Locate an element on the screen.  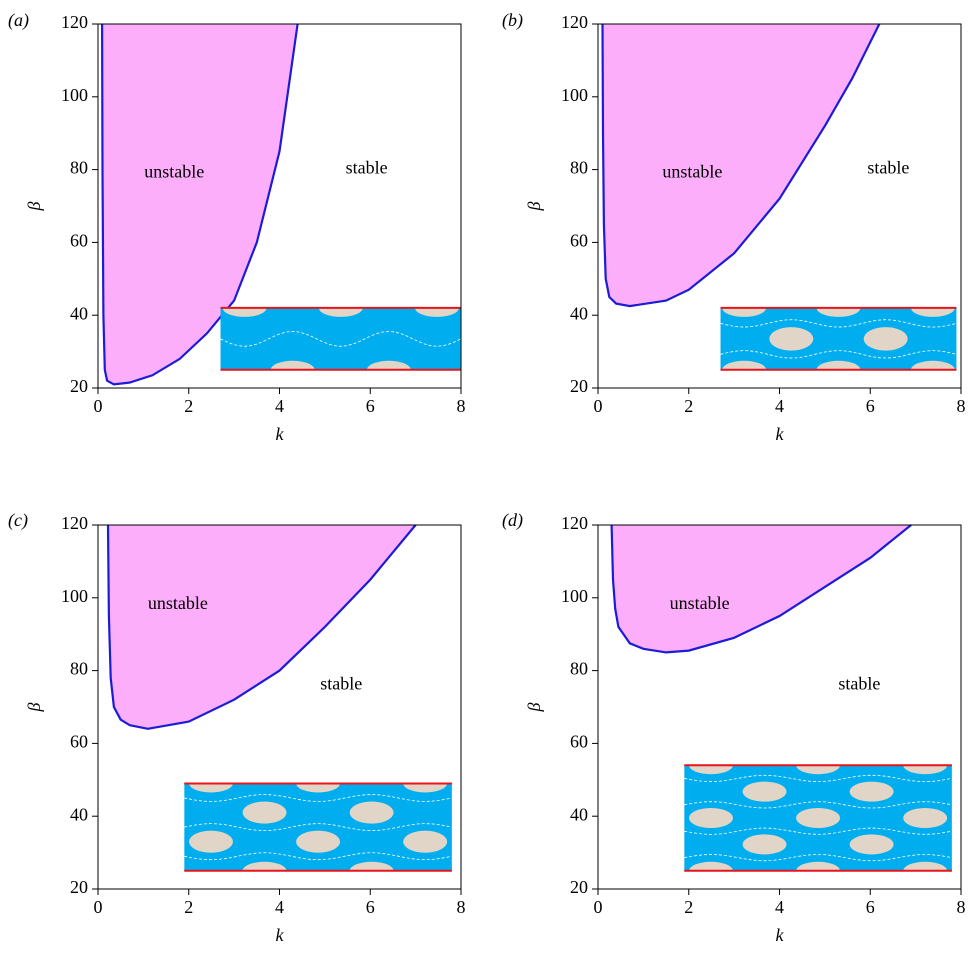
channel is located at coordinates (838, 338).